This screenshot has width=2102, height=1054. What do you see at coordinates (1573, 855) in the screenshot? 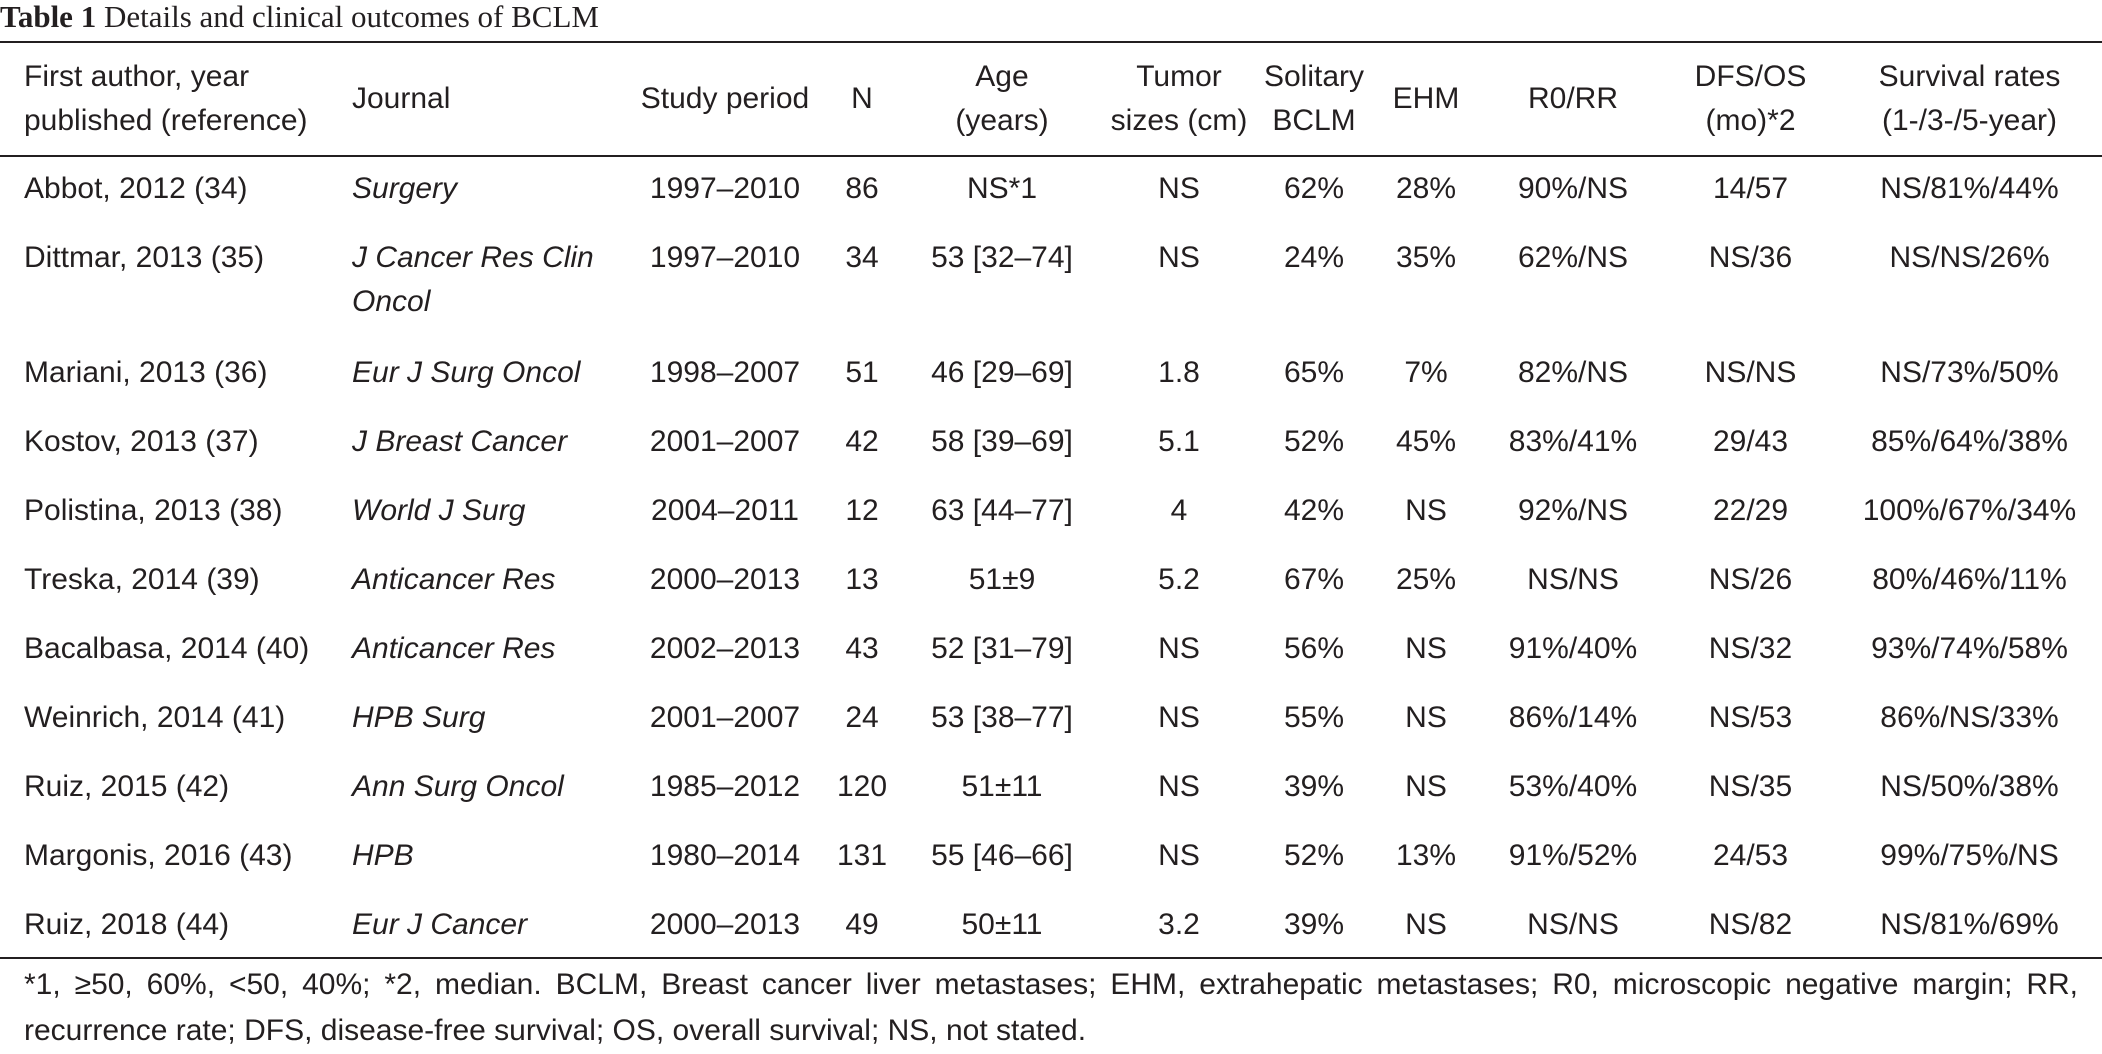
I see `cell-r0-rr: 91%/52%` at bounding box center [1573, 855].